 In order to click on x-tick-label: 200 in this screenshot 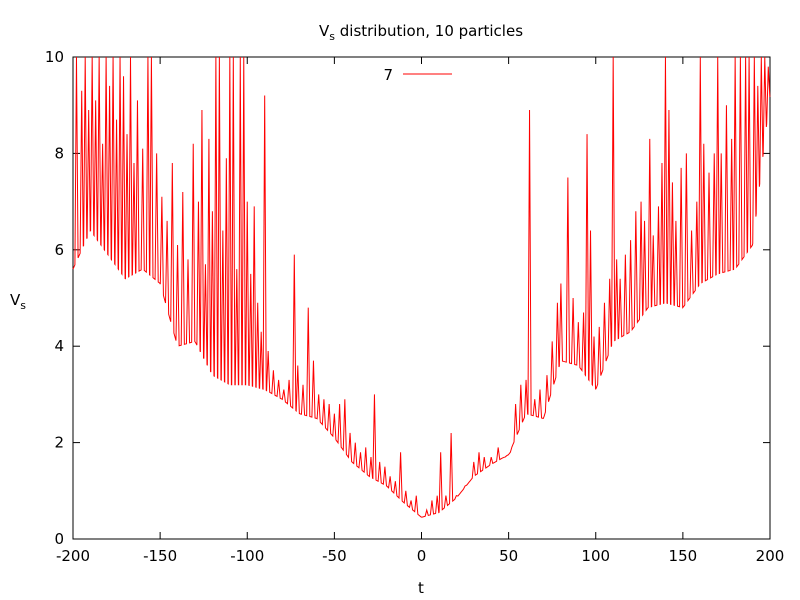, I will do `click(770, 556)`.